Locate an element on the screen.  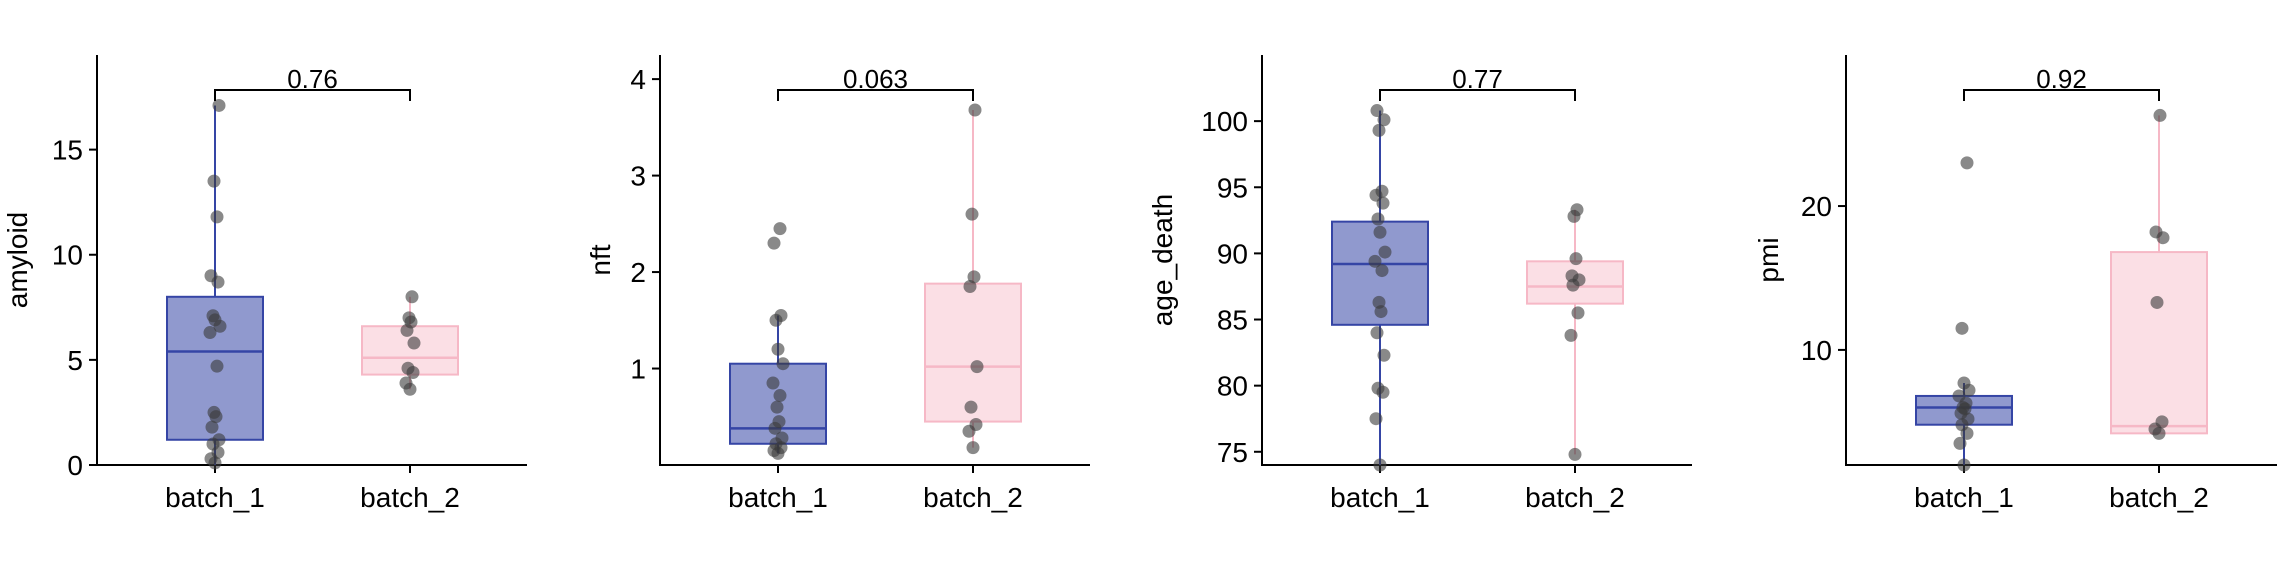
y-tick-label: 2 is located at coordinates (638, 272).